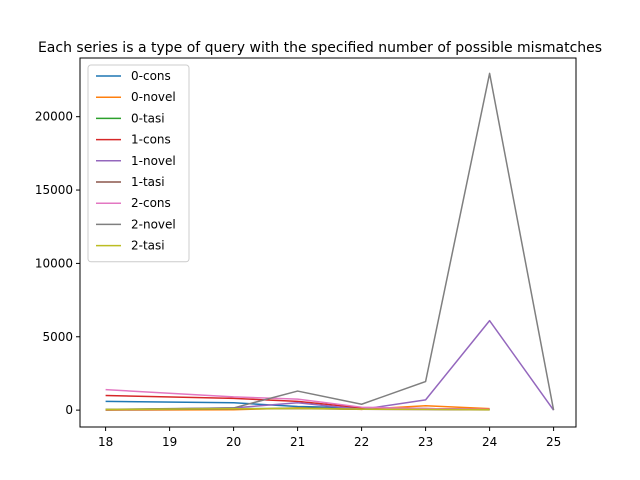 The height and width of the screenshot is (480, 640). Describe the element at coordinates (151, 76) in the screenshot. I see `legend-label: 0-cons` at that location.